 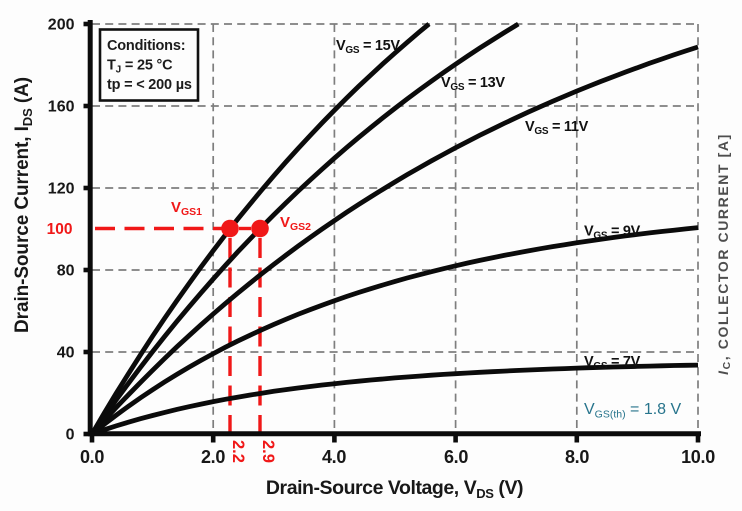 What do you see at coordinates (92, 457) in the screenshot?
I see `svg-text: 0.0` at bounding box center [92, 457].